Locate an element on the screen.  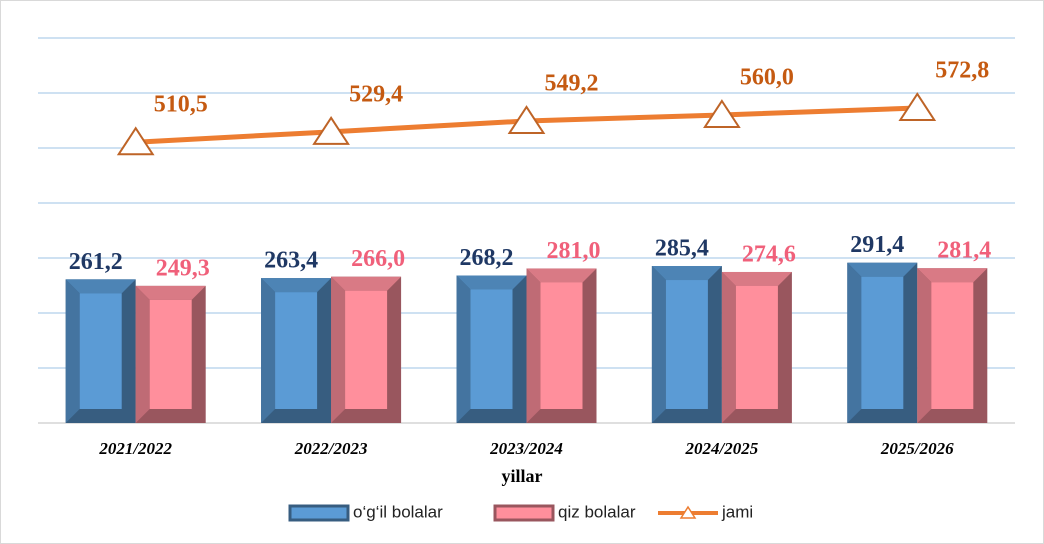
data-label: 281,0 is located at coordinates (574, 251).